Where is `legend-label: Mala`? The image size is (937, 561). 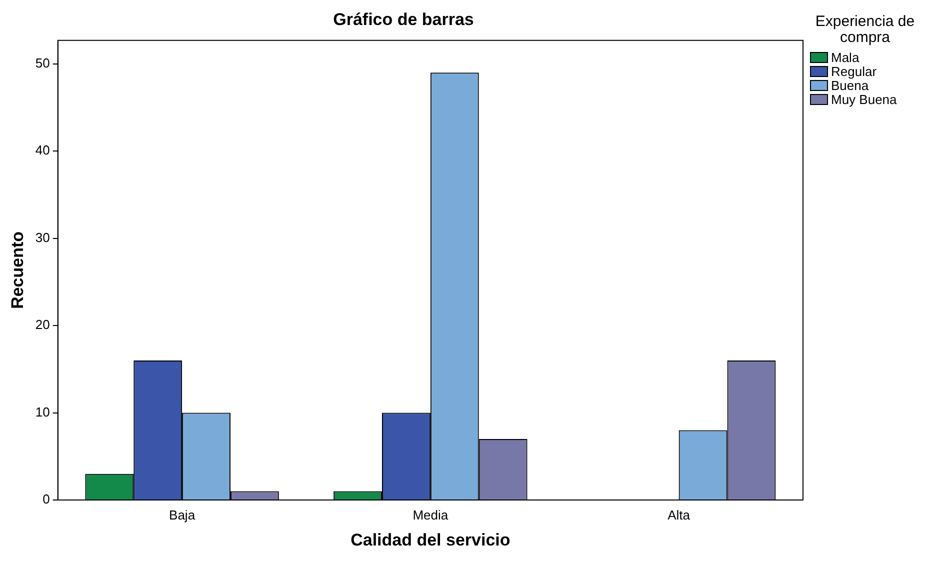
legend-label: Mala is located at coordinates (845, 57).